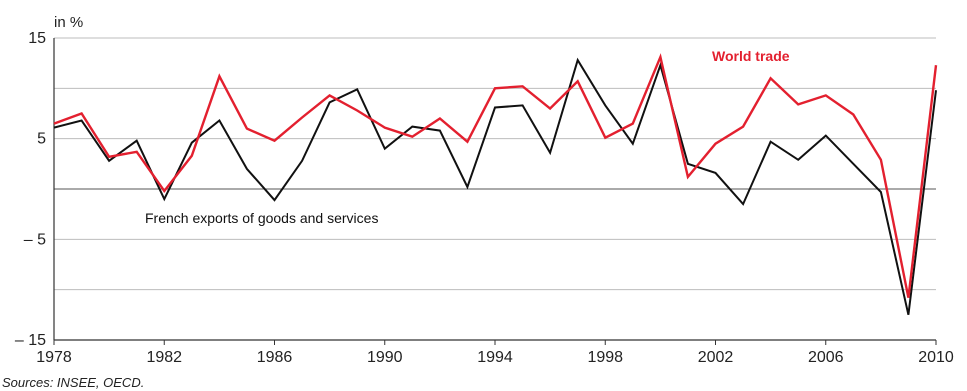 The height and width of the screenshot is (391, 967). I want to click on y-tick-label: 15, so click(37, 38).